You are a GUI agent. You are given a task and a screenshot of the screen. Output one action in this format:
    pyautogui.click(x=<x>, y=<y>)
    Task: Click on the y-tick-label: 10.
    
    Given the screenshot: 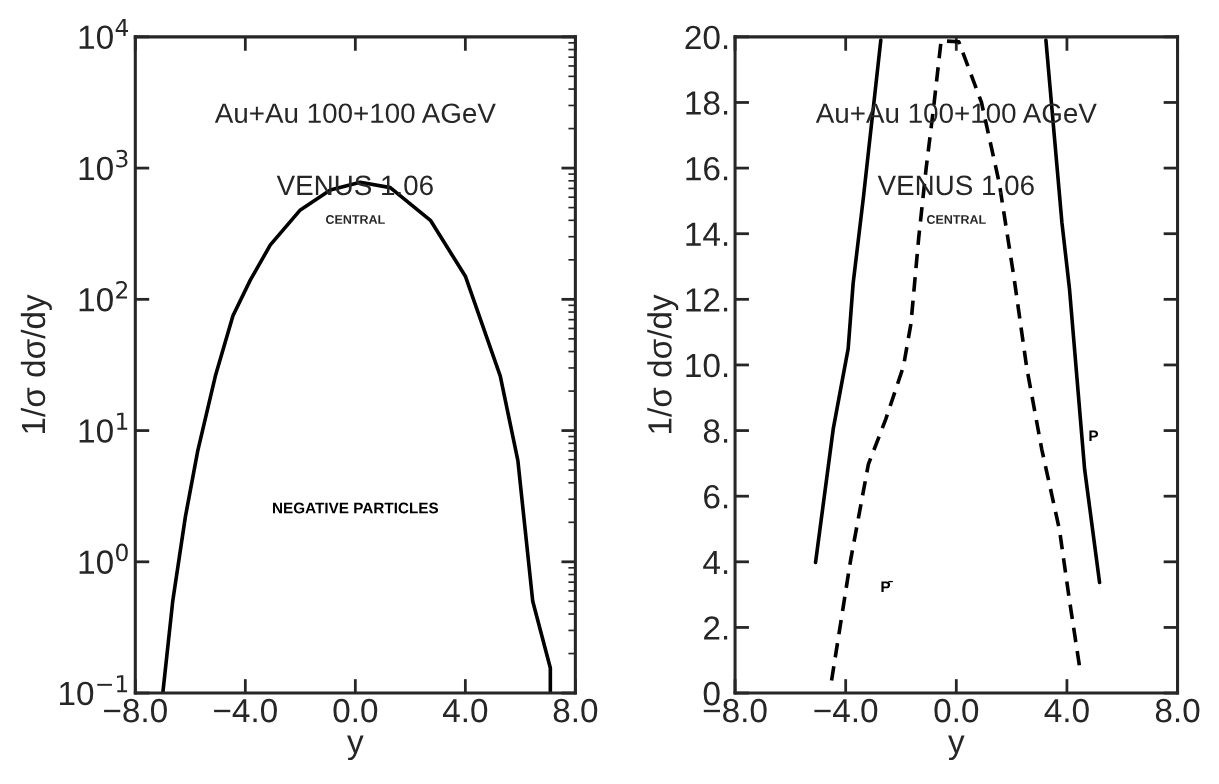 What is the action you would take?
    pyautogui.click(x=707, y=365)
    